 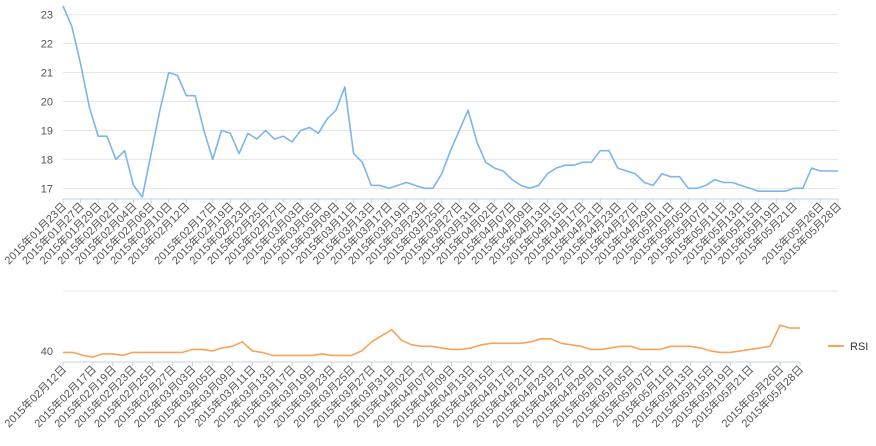 What do you see at coordinates (47, 45) in the screenshot?
I see `y-tick-label: 22` at bounding box center [47, 45].